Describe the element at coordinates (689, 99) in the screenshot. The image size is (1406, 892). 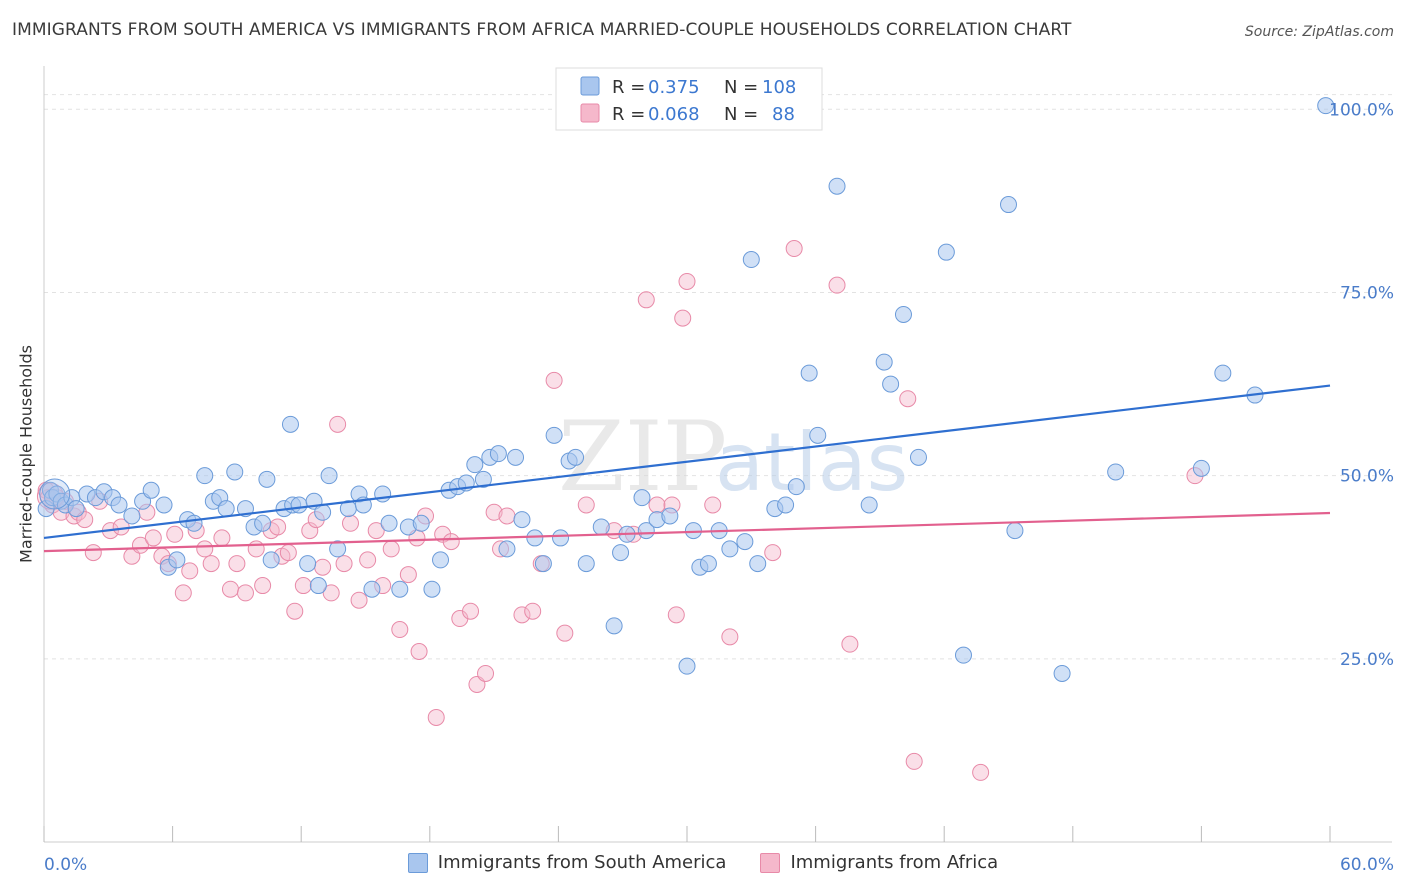
I see `stats-legend-box` at that location.